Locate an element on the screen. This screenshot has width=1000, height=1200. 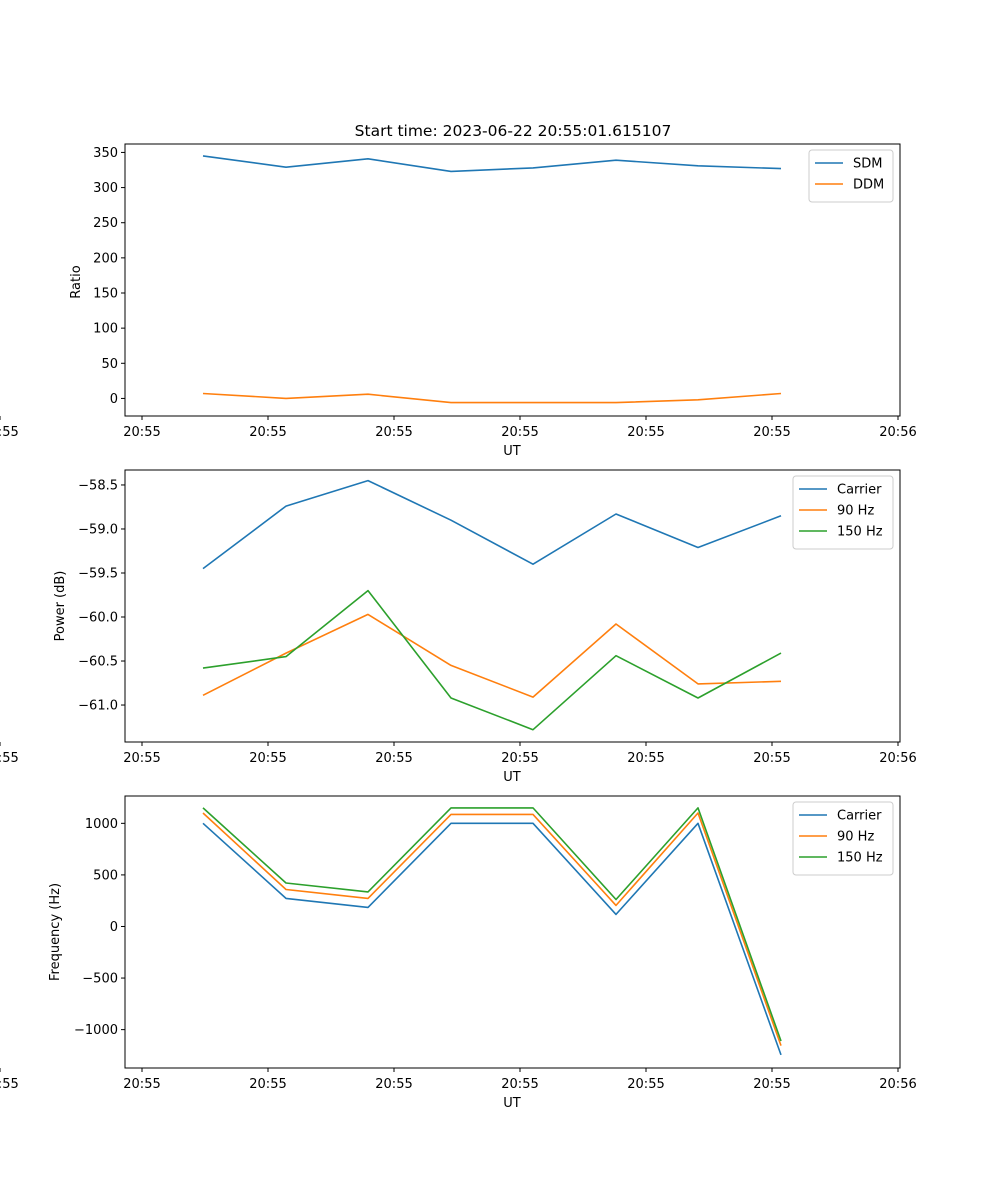
ratio-y-tick-label: 250 is located at coordinates (105, 223).